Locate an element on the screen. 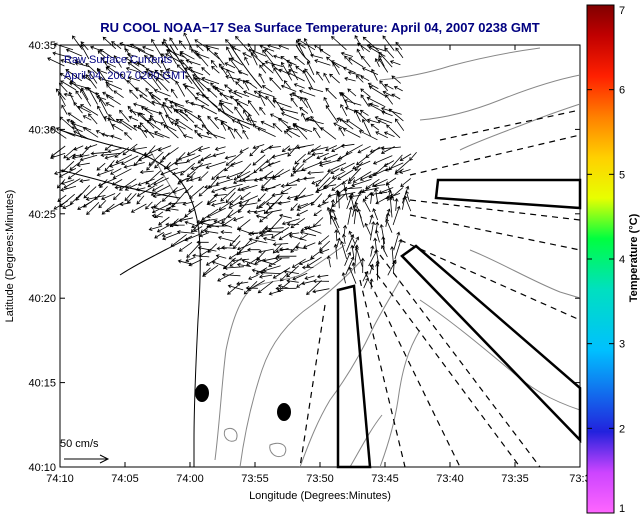 Image resolution: width=644 pixels, height=518 pixels. y-tick-label: 40:20 is located at coordinates (42, 299).